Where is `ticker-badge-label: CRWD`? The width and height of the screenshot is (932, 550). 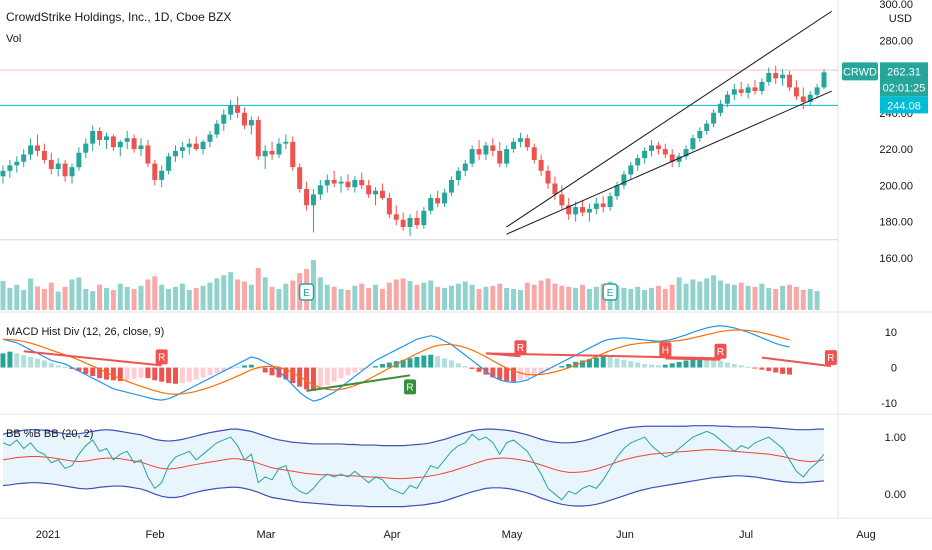 ticker-badge-label: CRWD is located at coordinates (860, 72).